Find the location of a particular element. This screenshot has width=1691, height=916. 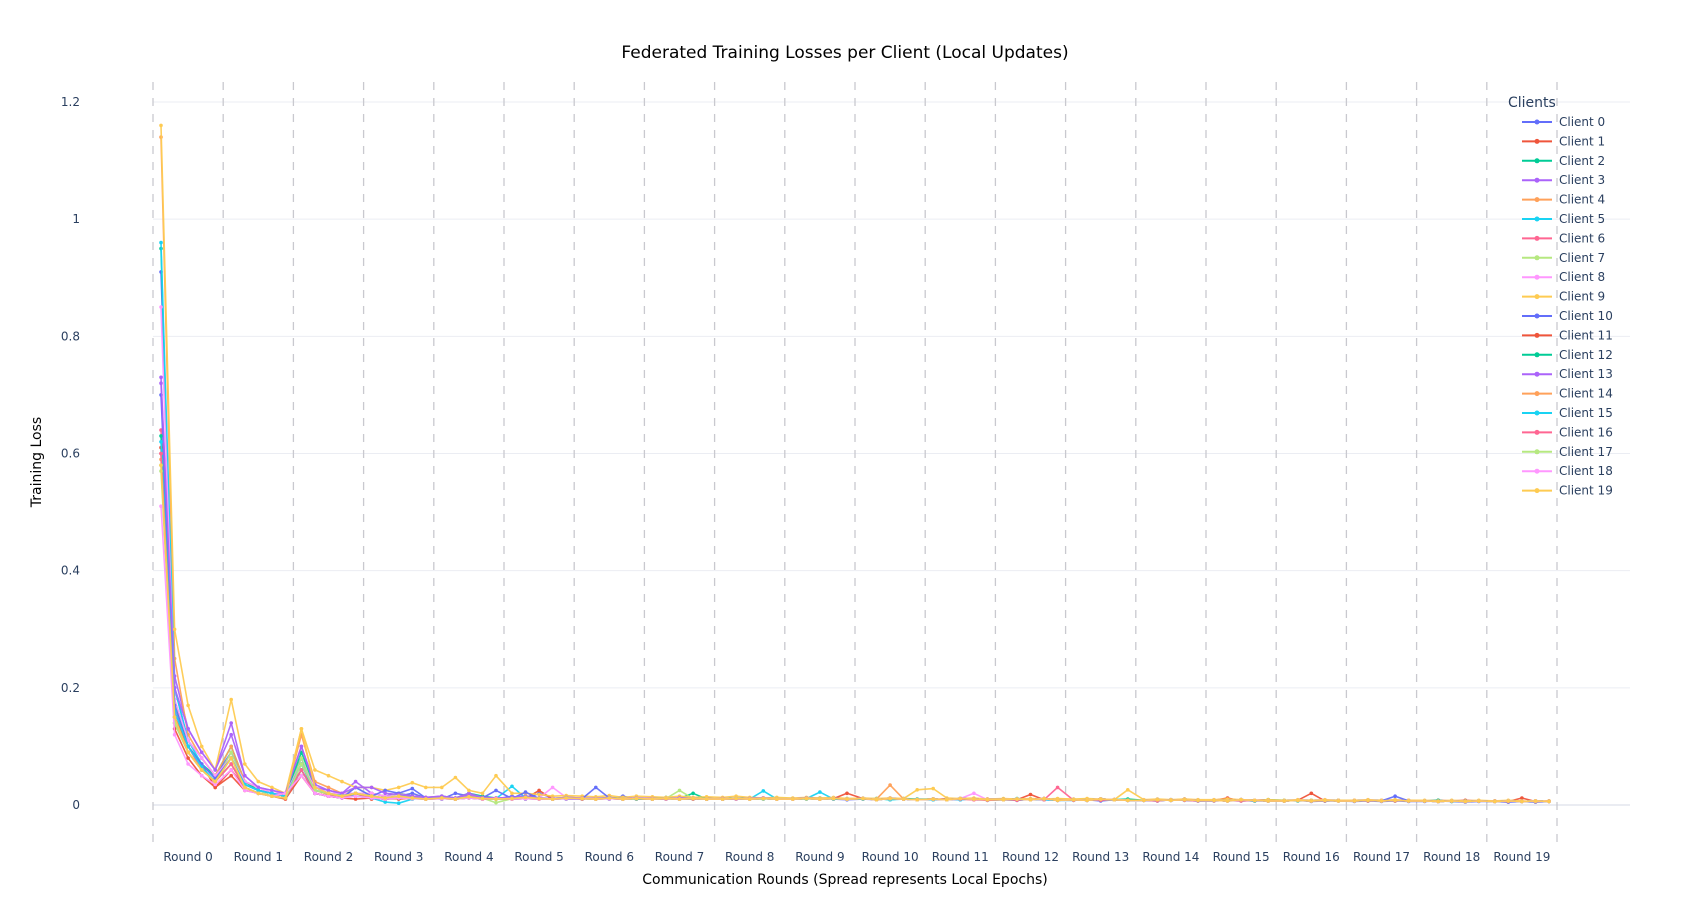

x-tick-label: Round 2 is located at coordinates (328, 857).